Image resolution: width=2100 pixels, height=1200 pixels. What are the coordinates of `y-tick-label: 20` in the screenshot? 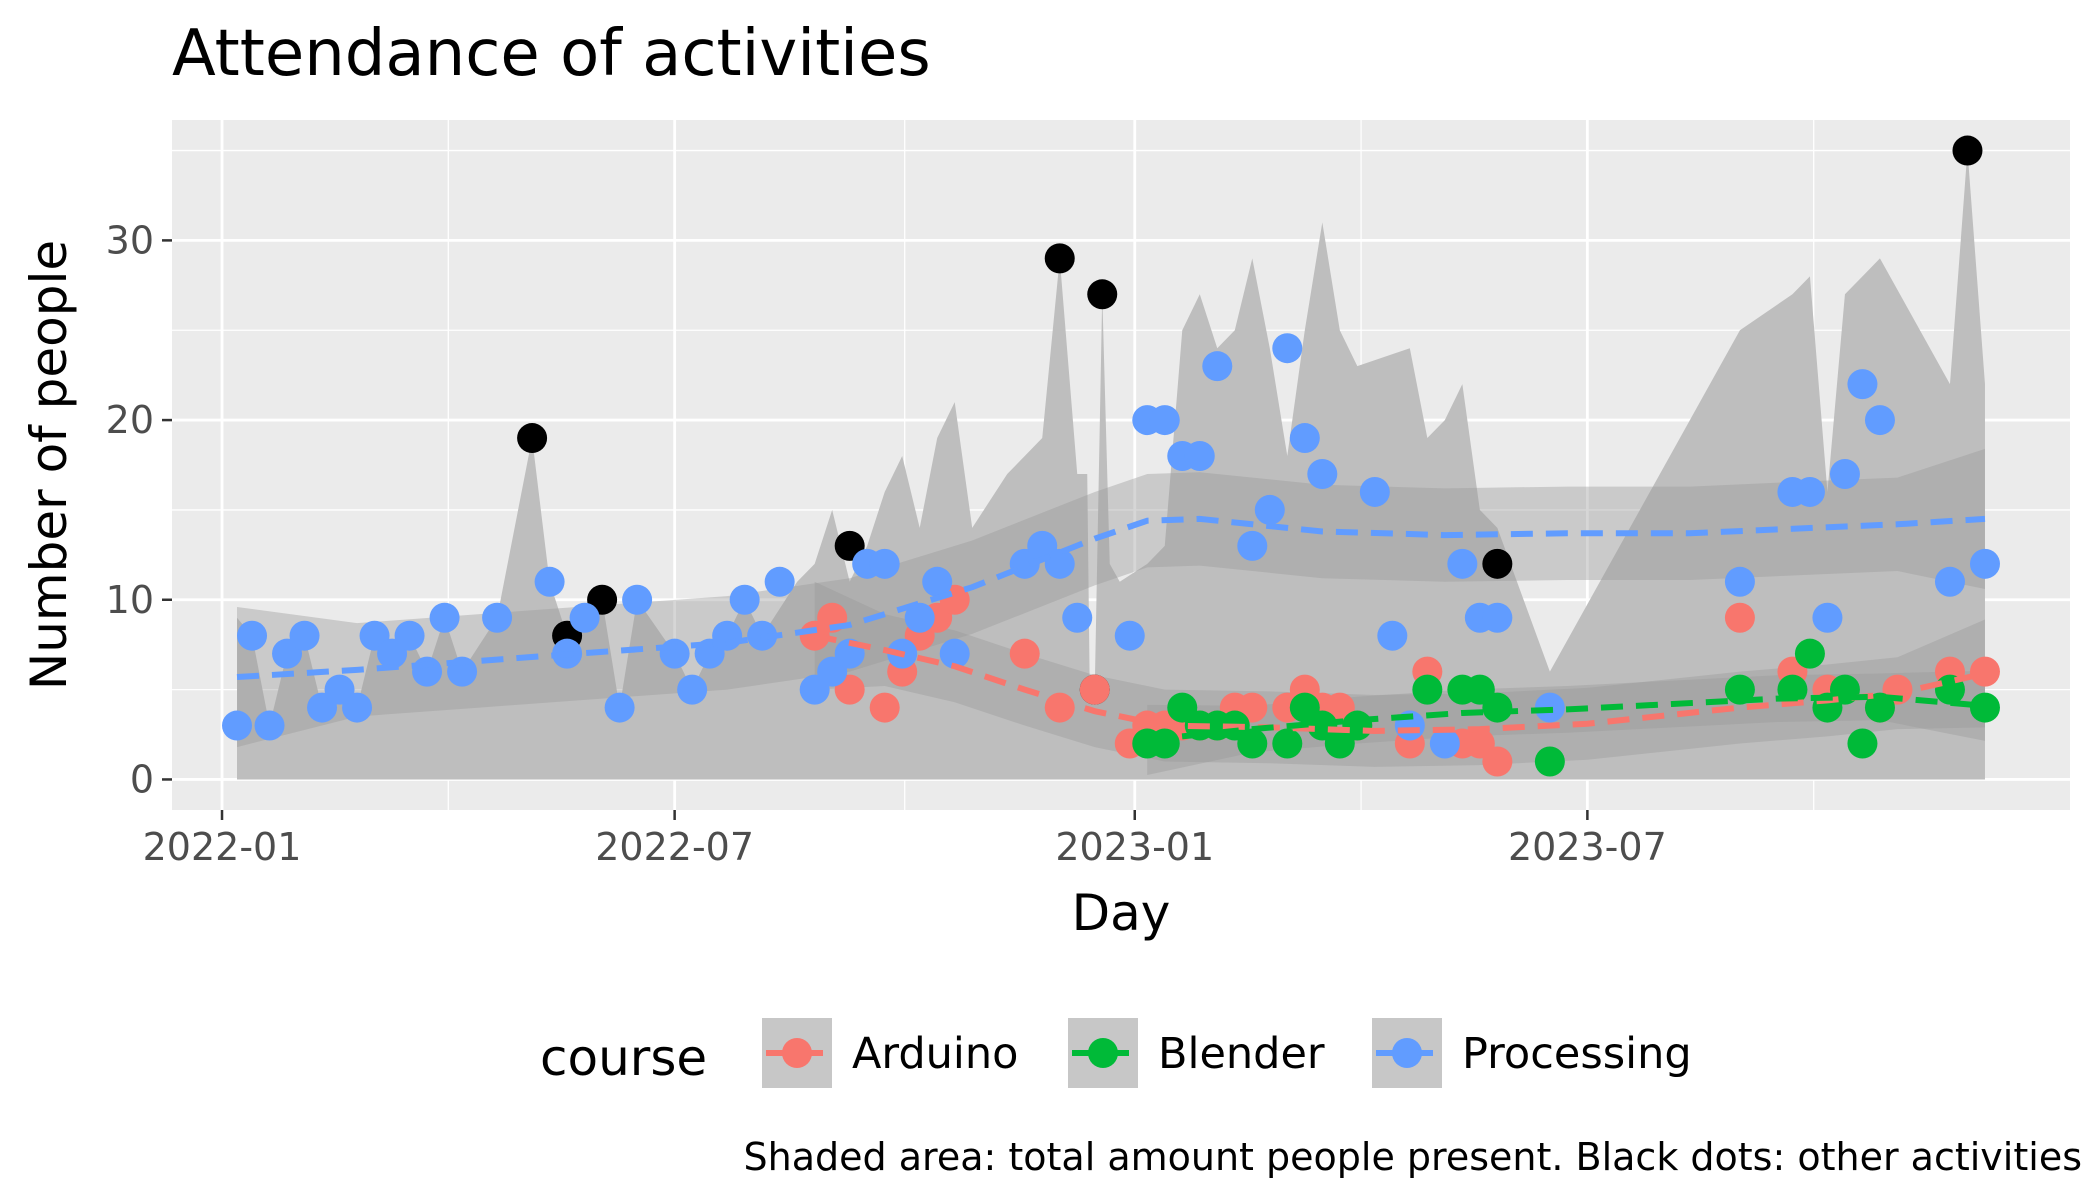 It's located at (130, 420).